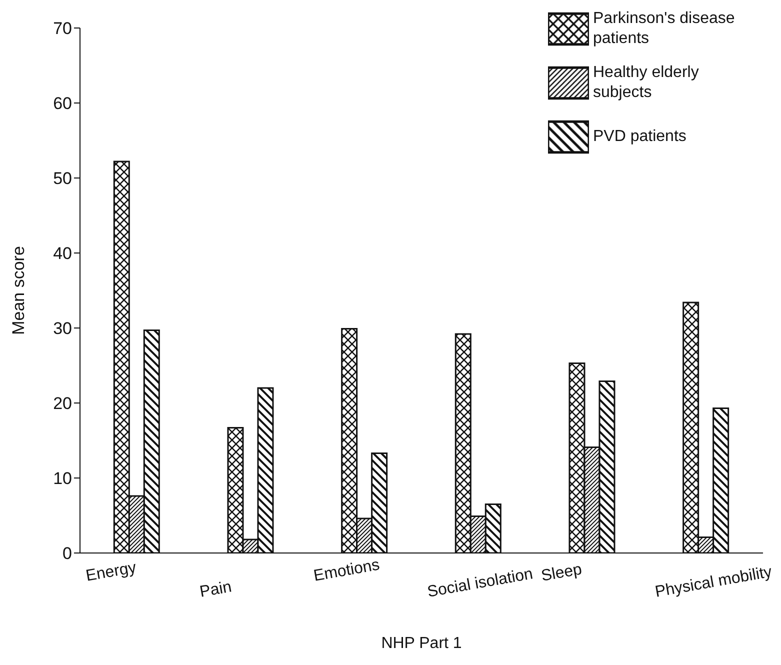 The height and width of the screenshot is (665, 781). Describe the element at coordinates (421, 643) in the screenshot. I see `x-axis-title: NHP Part 1` at that location.